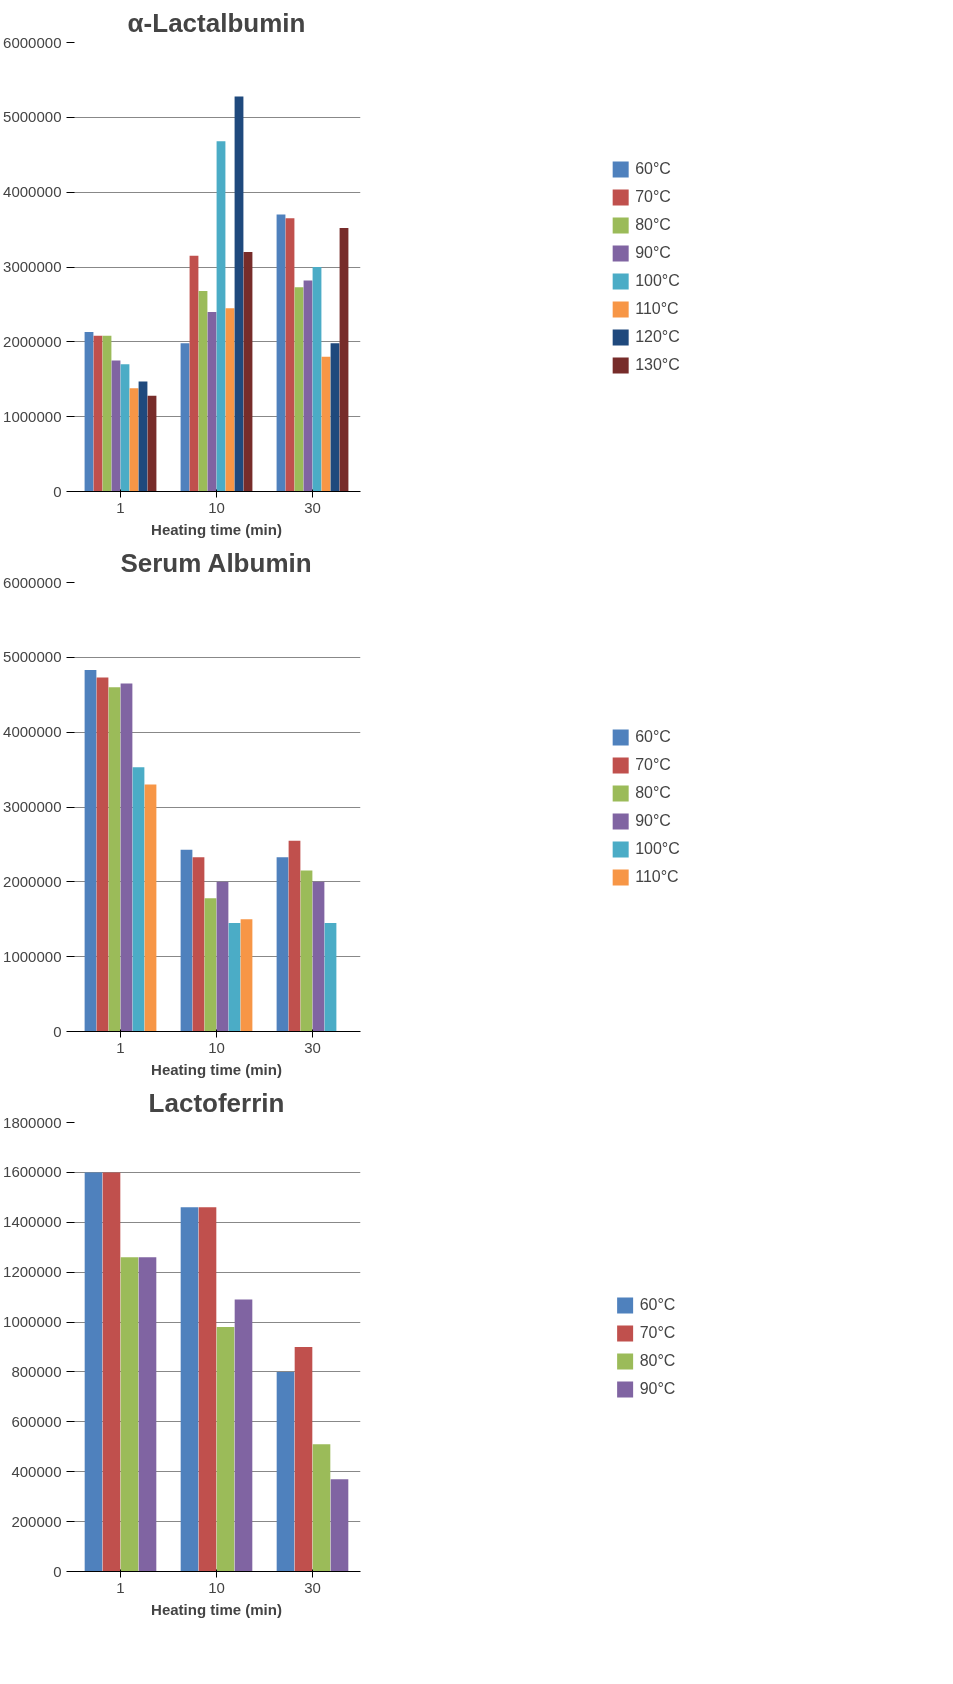 This screenshot has width=953, height=1684. What do you see at coordinates (32, 1172) in the screenshot?
I see `y-tick-label: 1600000` at bounding box center [32, 1172].